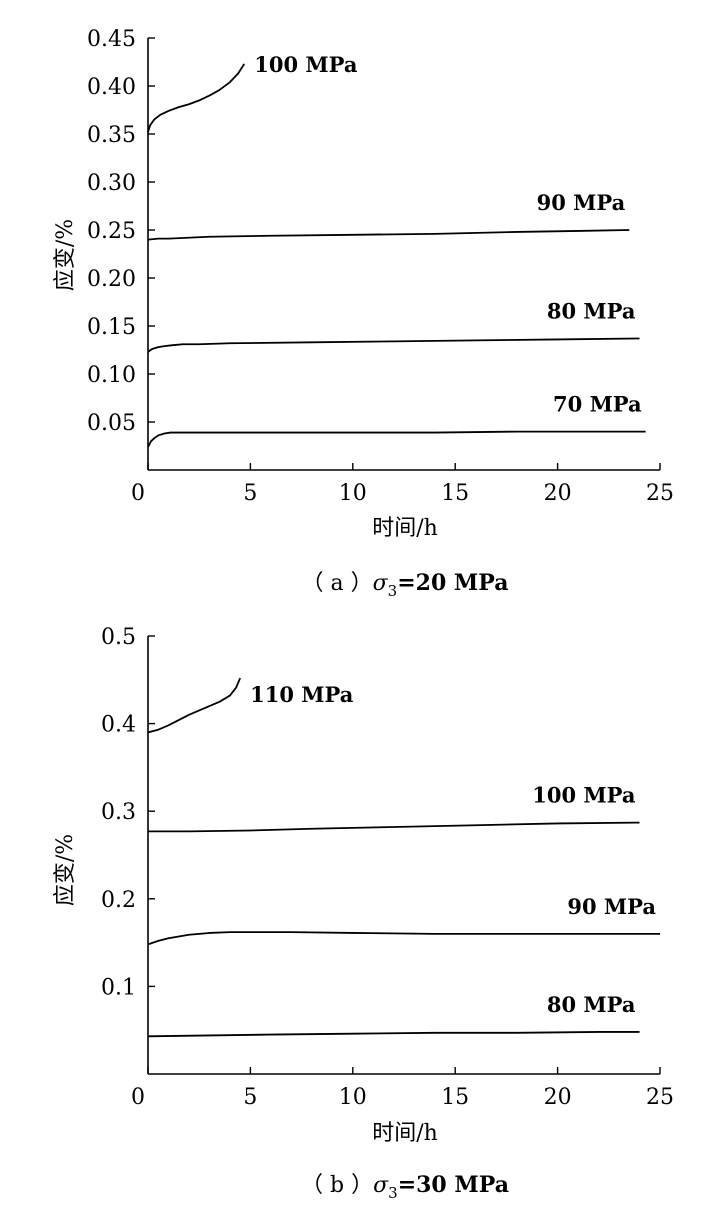 Image resolution: width=701 pixels, height=1224 pixels. What do you see at coordinates (396, 439) in the screenshot?
I see `series-line-70-mpa` at bounding box center [396, 439].